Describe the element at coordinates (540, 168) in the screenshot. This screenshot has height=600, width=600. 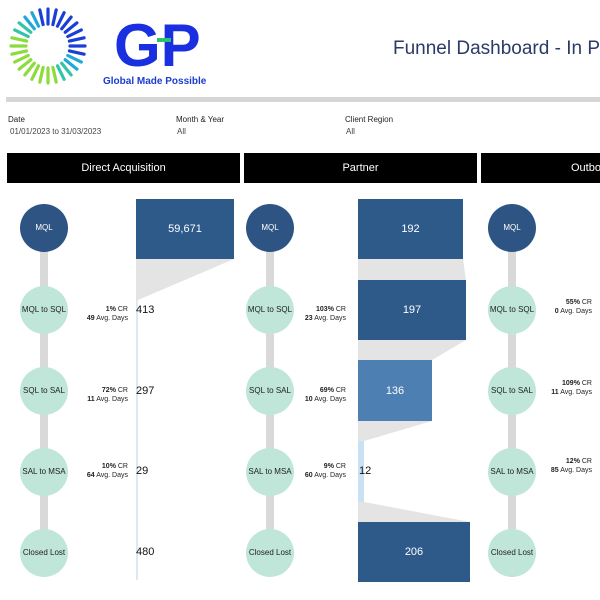
I see `column-header-outbound: Outbo` at that location.